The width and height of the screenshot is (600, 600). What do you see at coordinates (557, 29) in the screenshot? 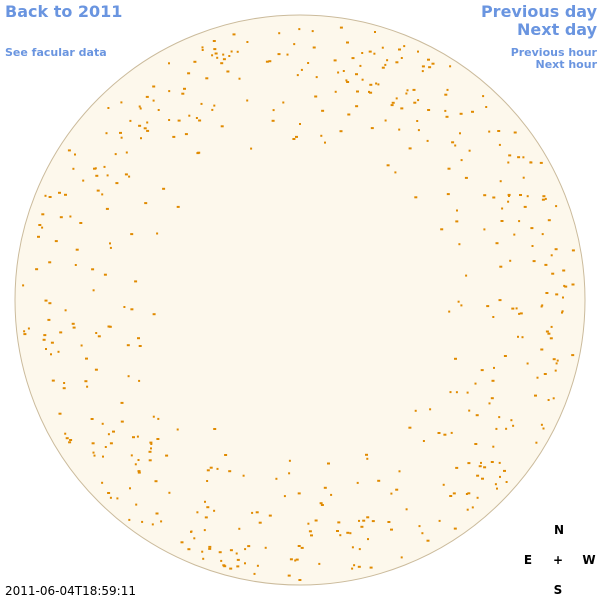
I see `next-day-link: Next day` at bounding box center [557, 29].